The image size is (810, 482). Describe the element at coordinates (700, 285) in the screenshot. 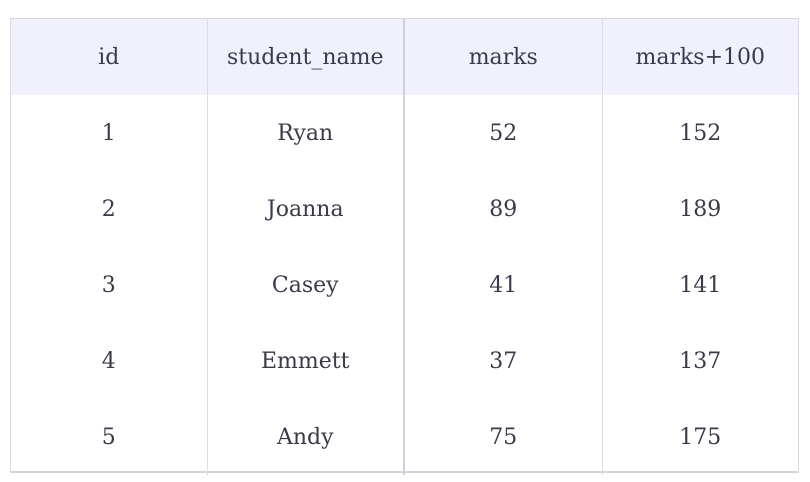

I see `cell-marks-plus-100: 141` at that location.